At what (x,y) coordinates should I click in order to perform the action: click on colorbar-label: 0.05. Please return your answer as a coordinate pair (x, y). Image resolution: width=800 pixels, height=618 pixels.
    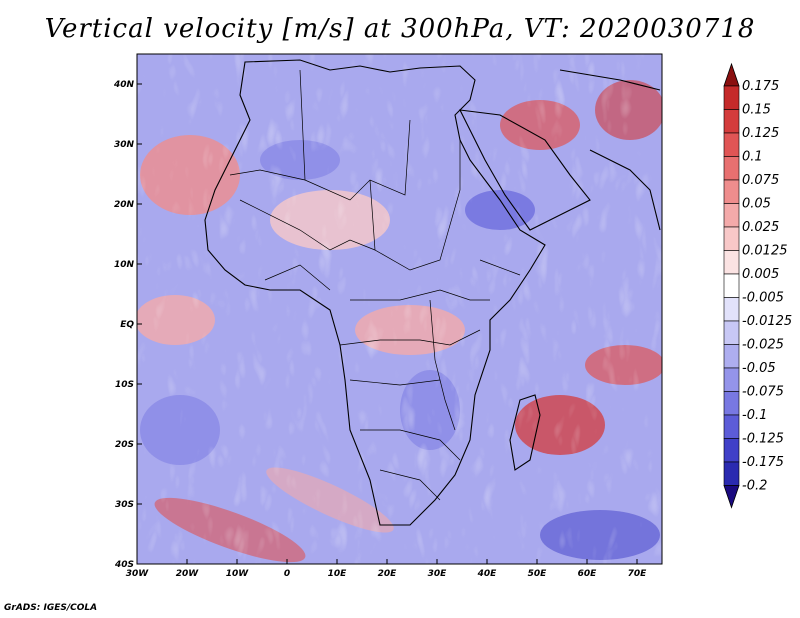
    Looking at the image, I should click on (756, 204).